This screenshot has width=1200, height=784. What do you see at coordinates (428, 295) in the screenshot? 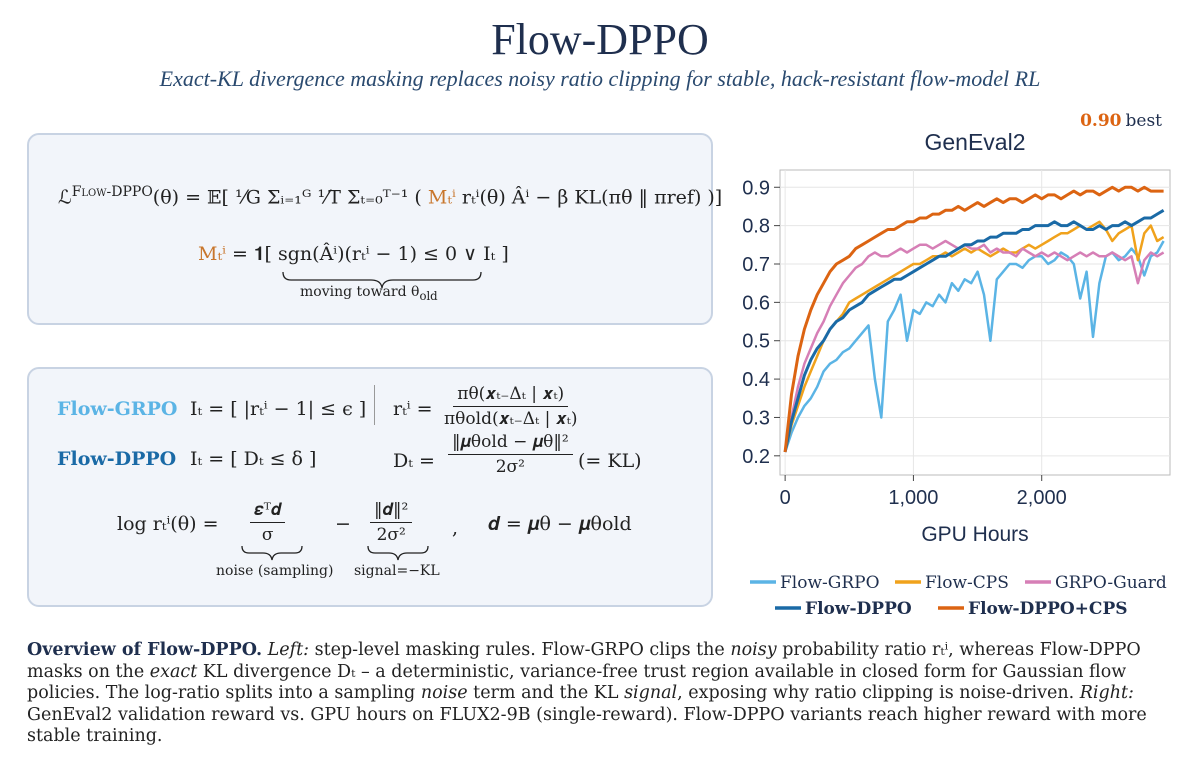
I see `brace-label-sub: old` at bounding box center [428, 295].